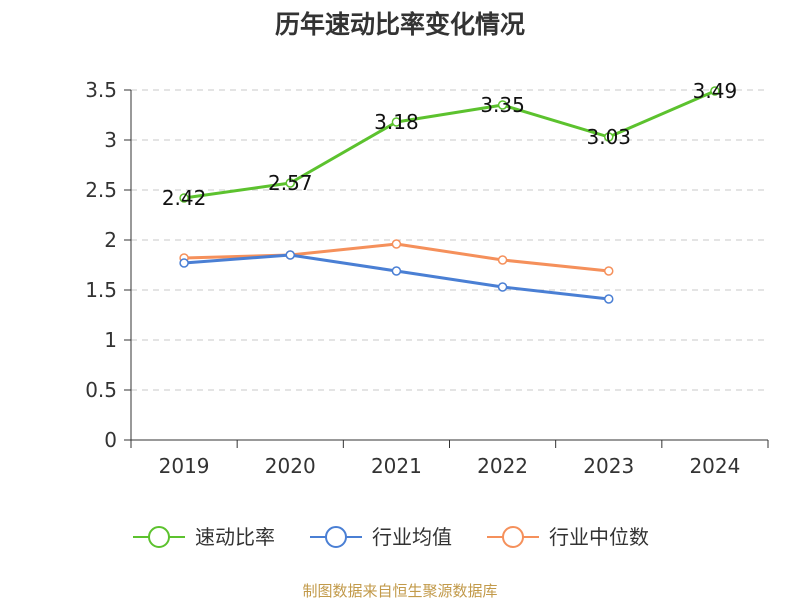 This screenshot has width=800, height=600. I want to click on data-label: 2.42, so click(184, 198).